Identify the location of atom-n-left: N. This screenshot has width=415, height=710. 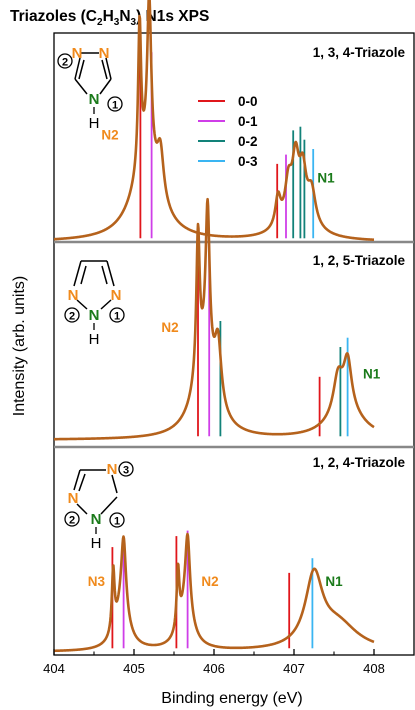
(73, 295).